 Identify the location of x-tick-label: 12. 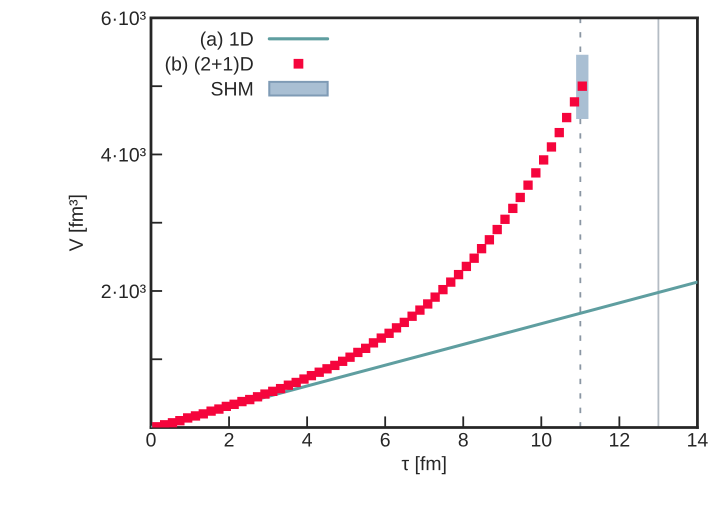
(620, 439).